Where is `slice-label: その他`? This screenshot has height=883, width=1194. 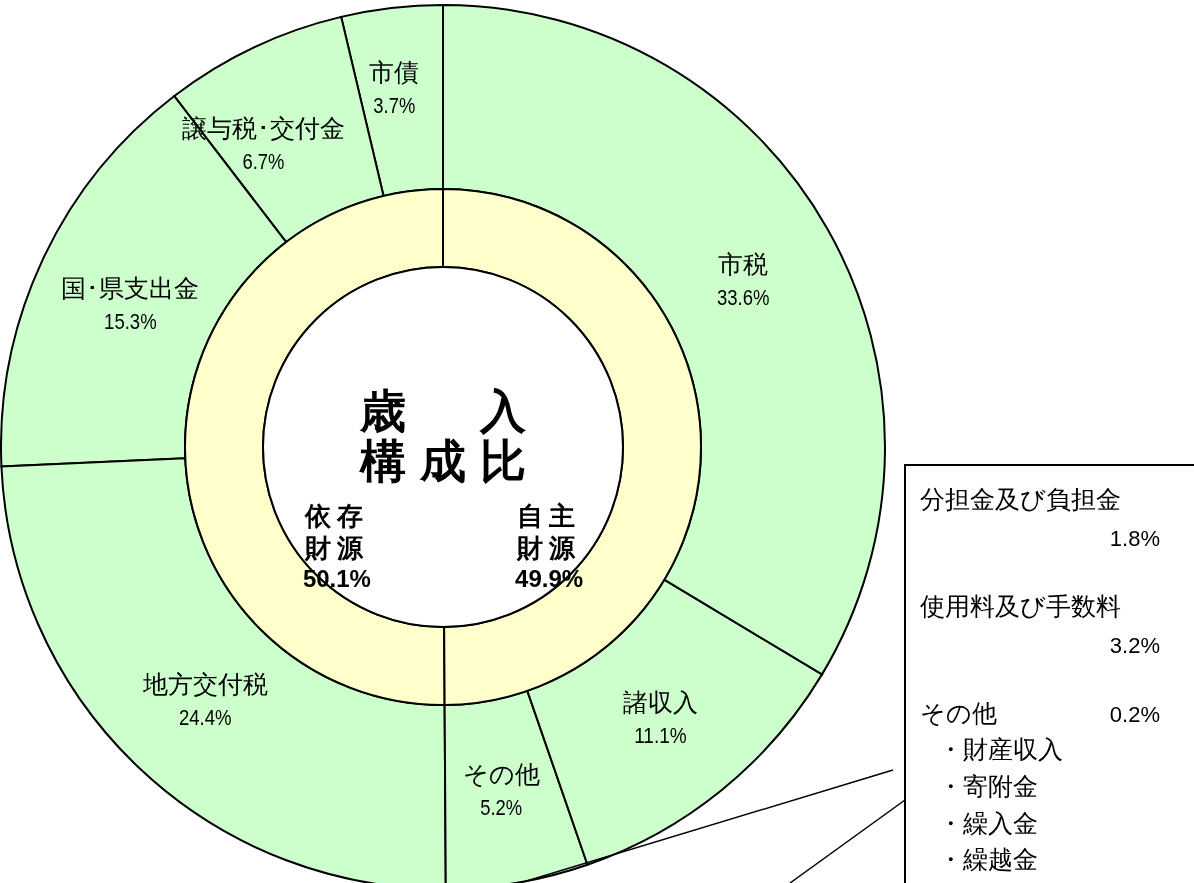
slice-label: その他 is located at coordinates (501, 774).